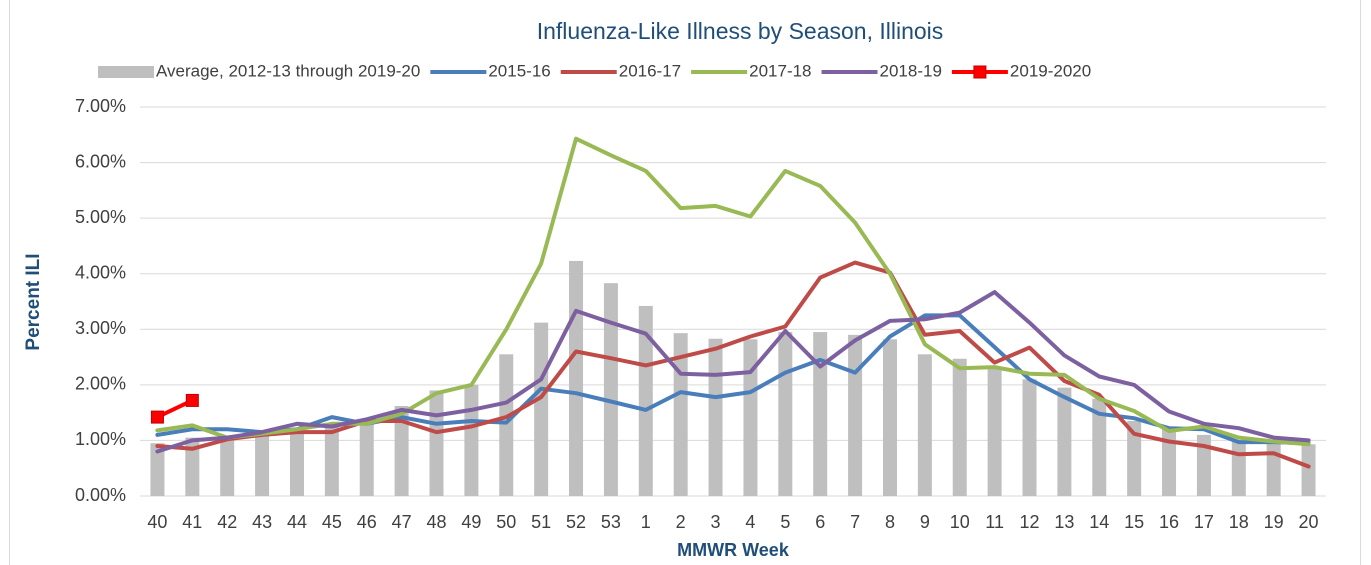 The width and height of the screenshot is (1371, 565). What do you see at coordinates (100, 328) in the screenshot?
I see `y-tick-label: 3.00%` at bounding box center [100, 328].